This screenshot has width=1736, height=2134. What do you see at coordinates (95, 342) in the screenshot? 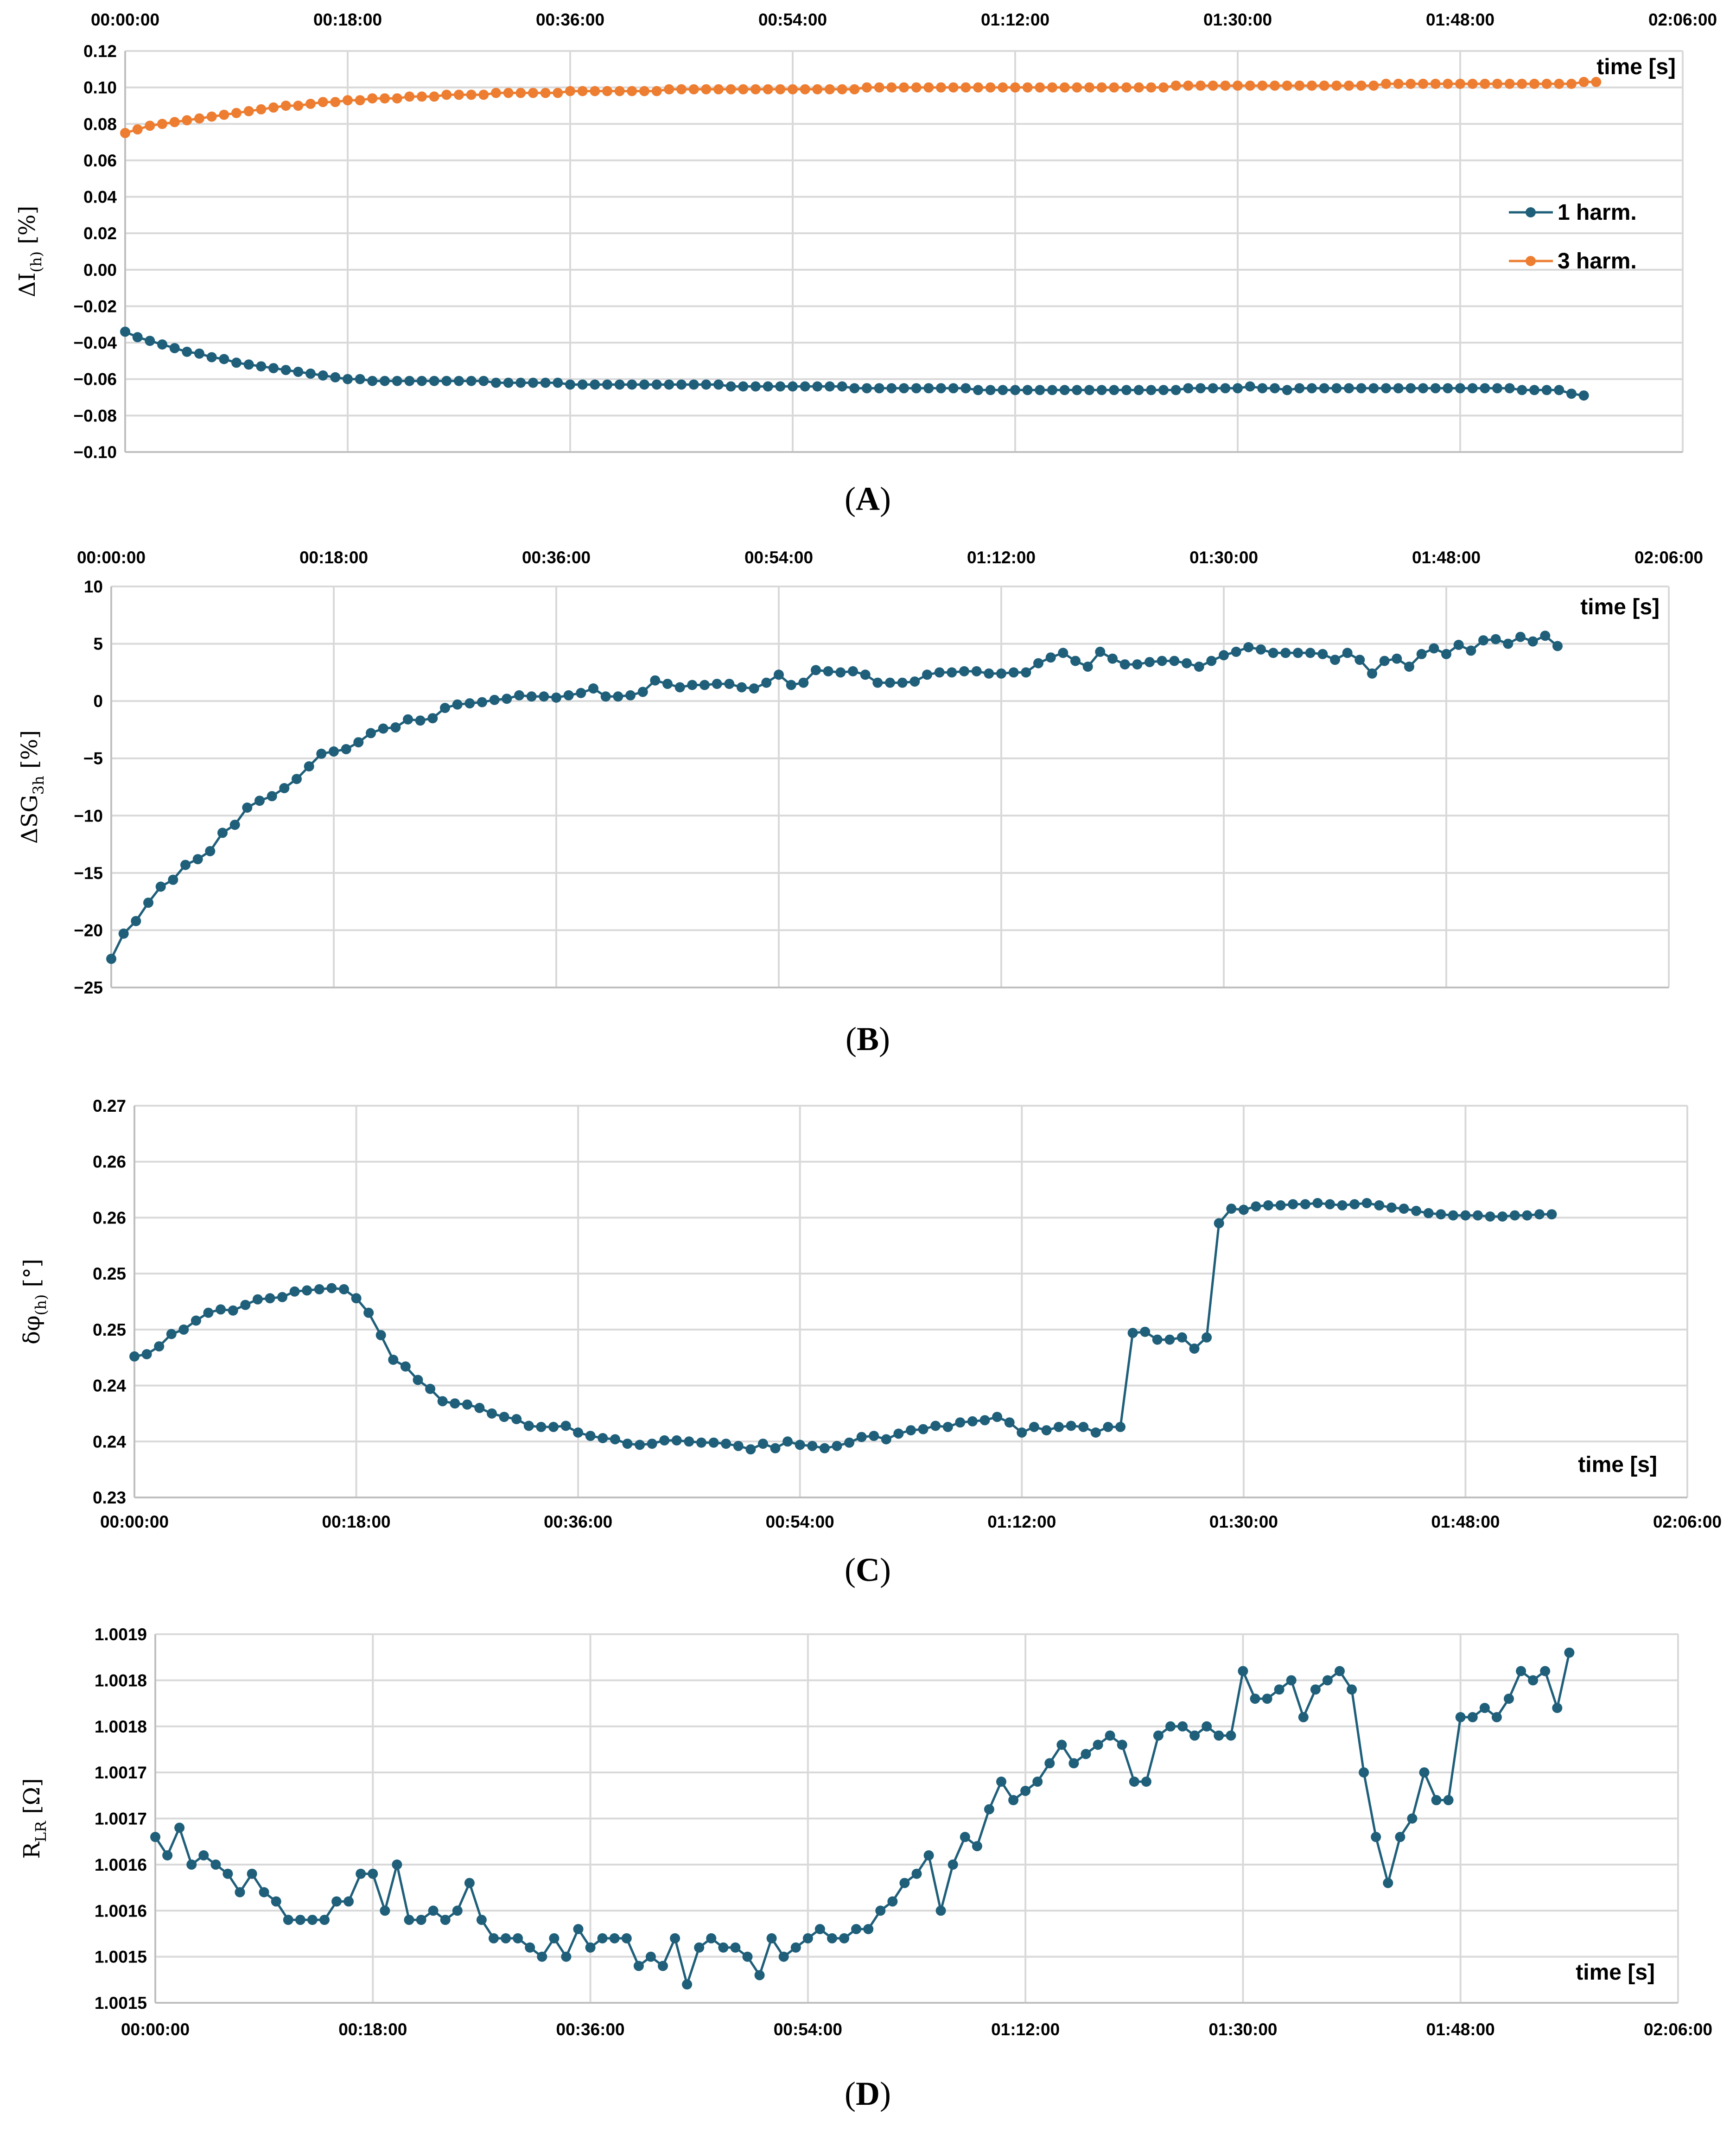
I see `y-tick-label: −0.04` at bounding box center [95, 342].